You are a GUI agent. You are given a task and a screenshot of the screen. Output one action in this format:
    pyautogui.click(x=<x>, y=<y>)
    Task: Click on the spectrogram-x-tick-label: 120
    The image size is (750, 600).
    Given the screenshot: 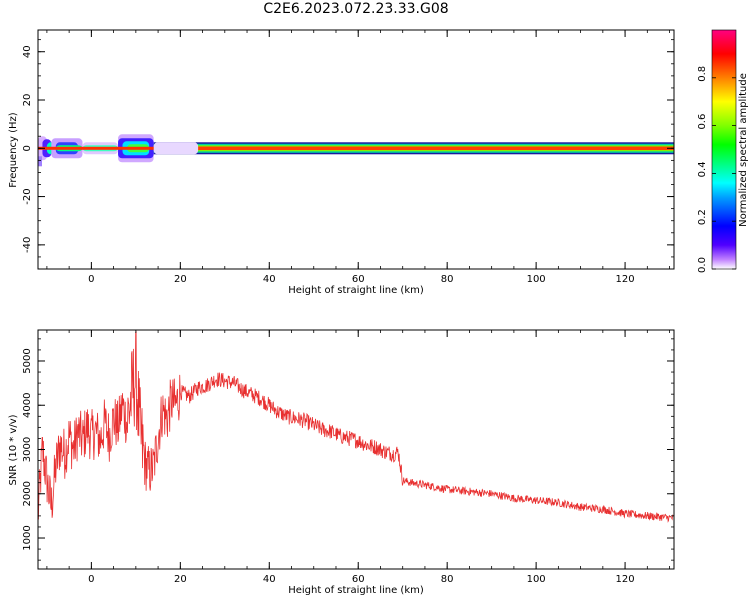 What is the action you would take?
    pyautogui.click(x=625, y=279)
    